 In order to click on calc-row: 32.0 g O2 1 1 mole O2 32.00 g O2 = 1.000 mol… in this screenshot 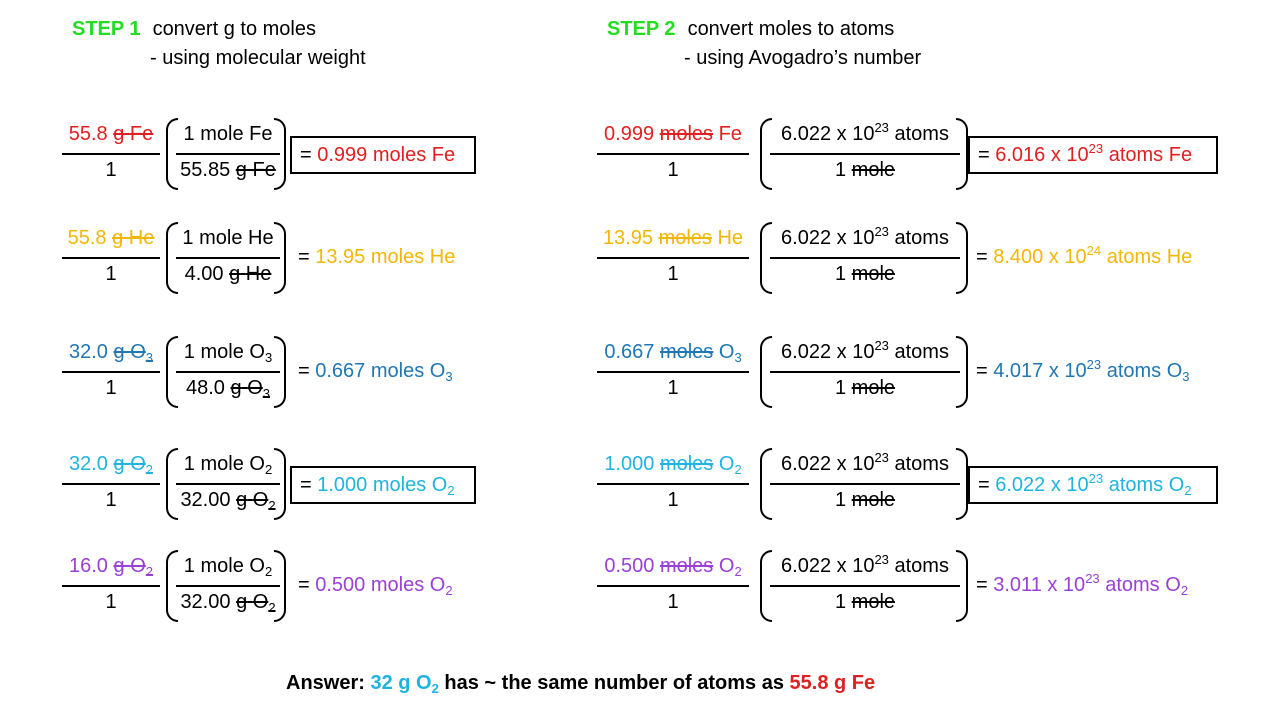, I will do `click(640, 485)`.